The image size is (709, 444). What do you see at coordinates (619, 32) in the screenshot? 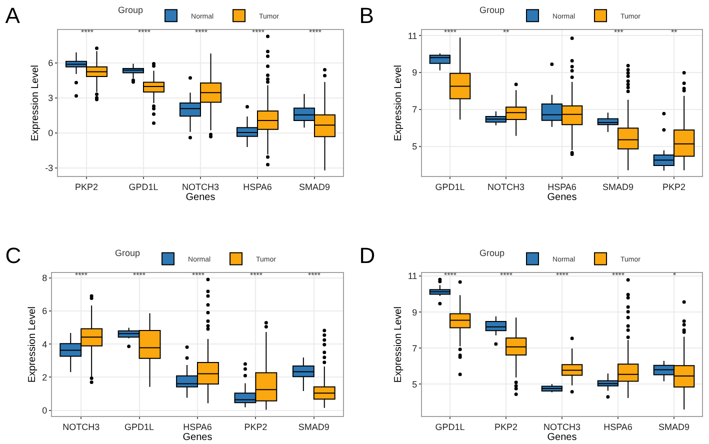
I see `annotation: ***` at bounding box center [619, 32].